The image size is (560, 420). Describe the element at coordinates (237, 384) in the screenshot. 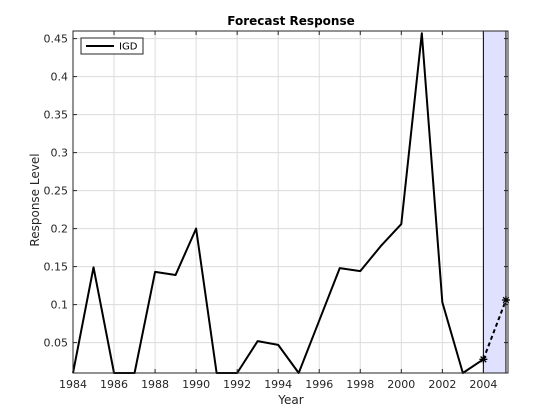

I see `x-tick-label: 1992` at that location.